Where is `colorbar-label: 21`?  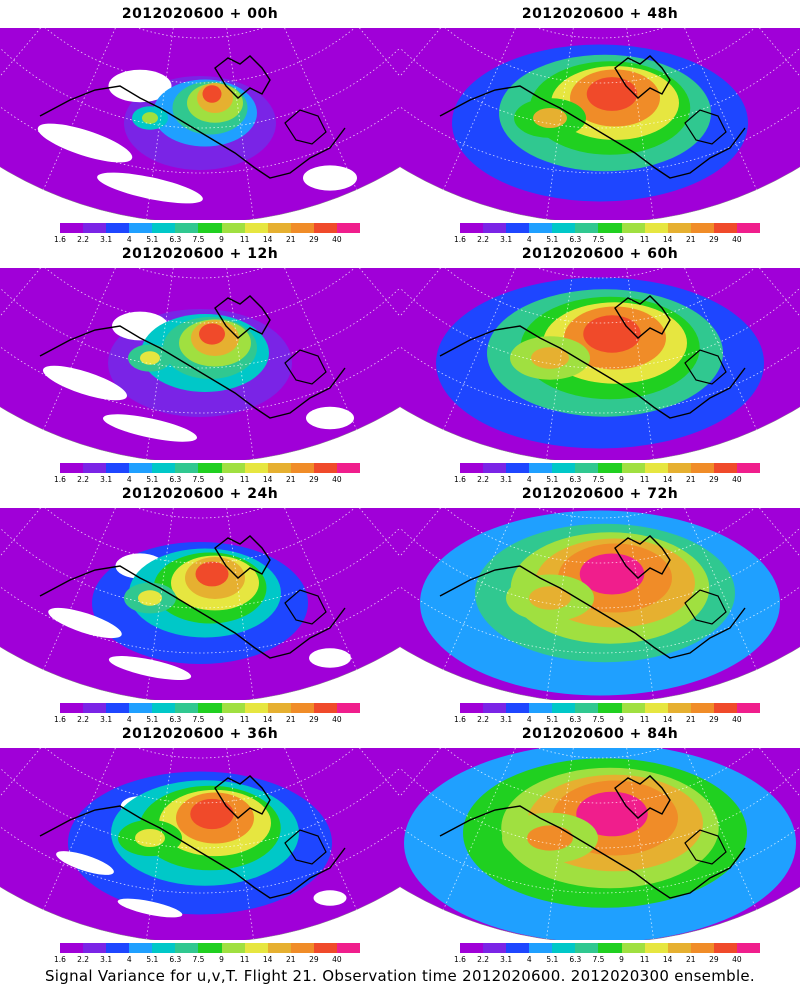 colorbar-label: 21 is located at coordinates (690, 239).